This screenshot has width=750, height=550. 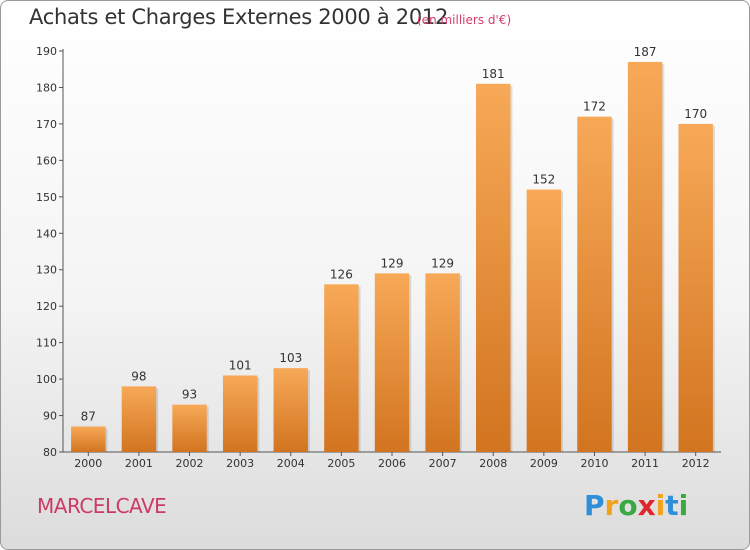 What do you see at coordinates (594, 505) in the screenshot?
I see `logo-letter: P` at bounding box center [594, 505].